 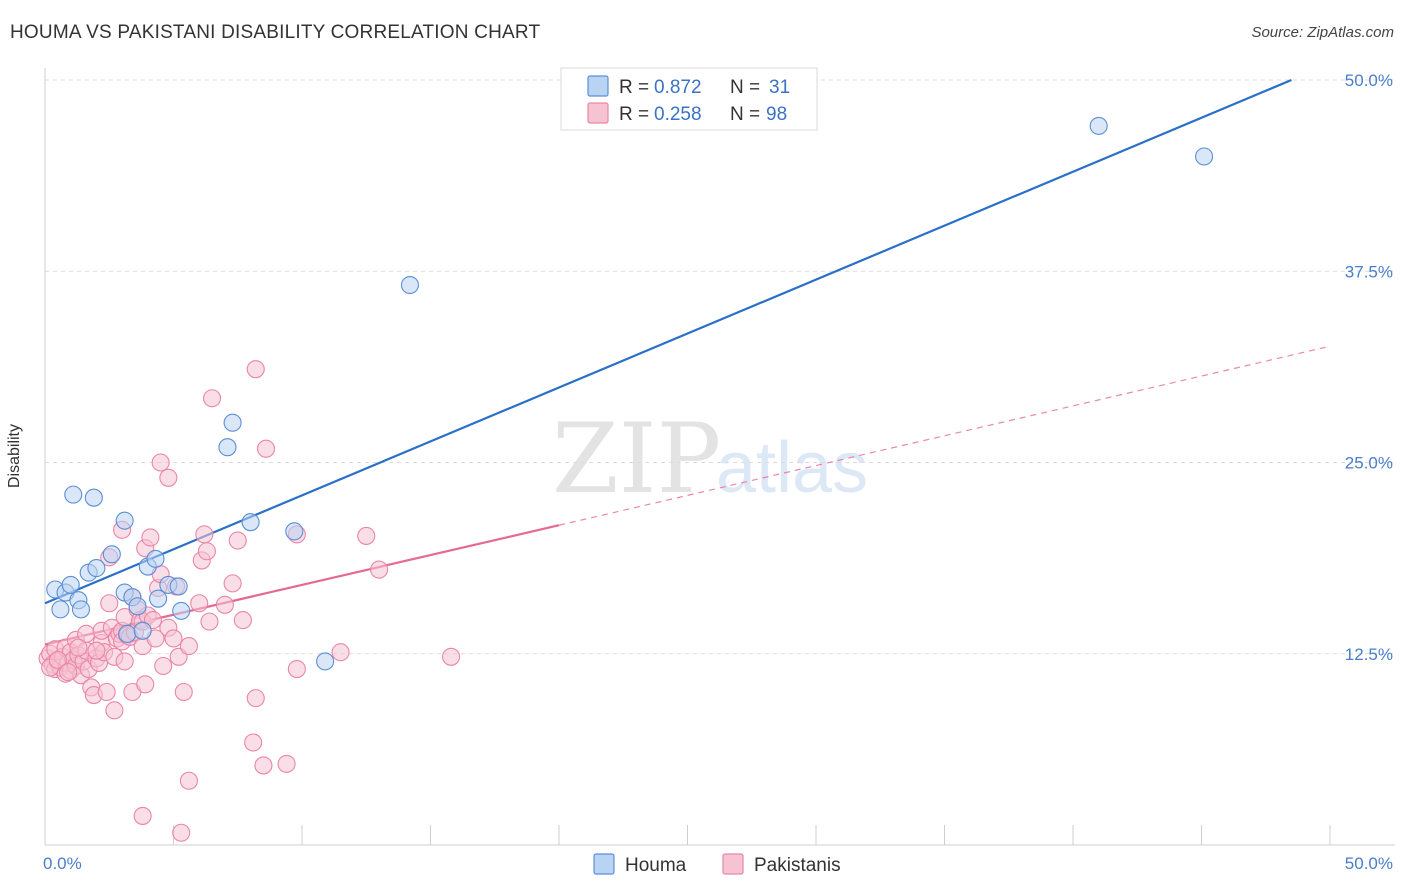 I want to click on legend-houma-r-value: 0.872, so click(x=678, y=87).